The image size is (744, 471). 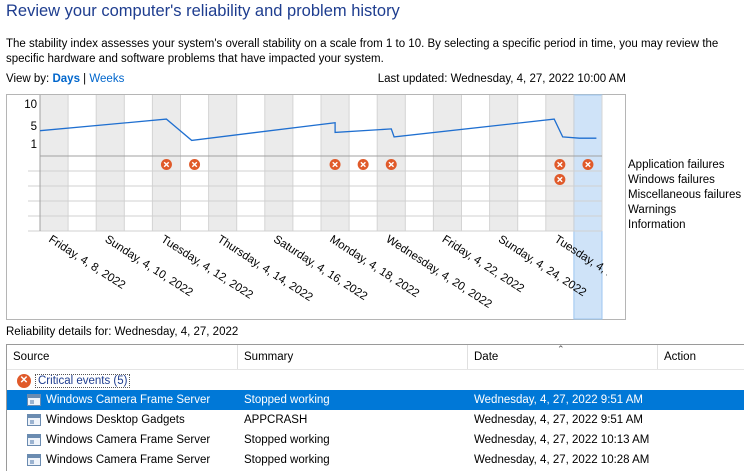 I want to click on critical-events-group: ✕ Critical events (5), so click(x=74, y=381).